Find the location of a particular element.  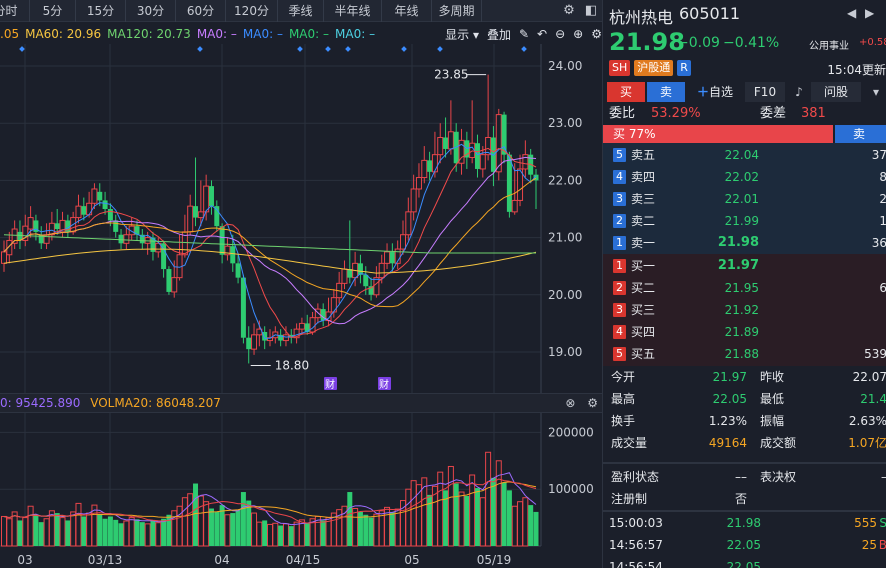

level-number: 5 is located at coordinates (619, 155).